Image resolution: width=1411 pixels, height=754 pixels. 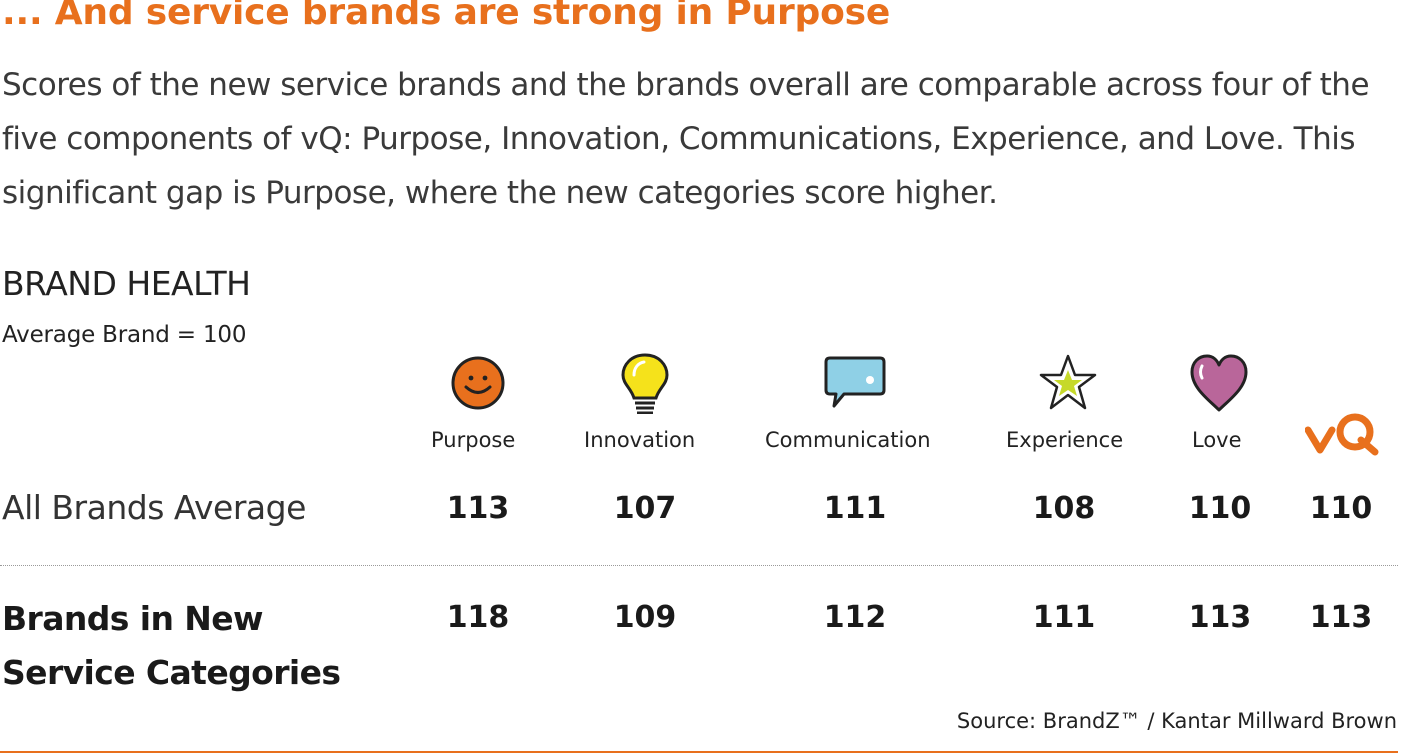 What do you see at coordinates (645, 383) in the screenshot?
I see `light-bulb-icon` at bounding box center [645, 383].